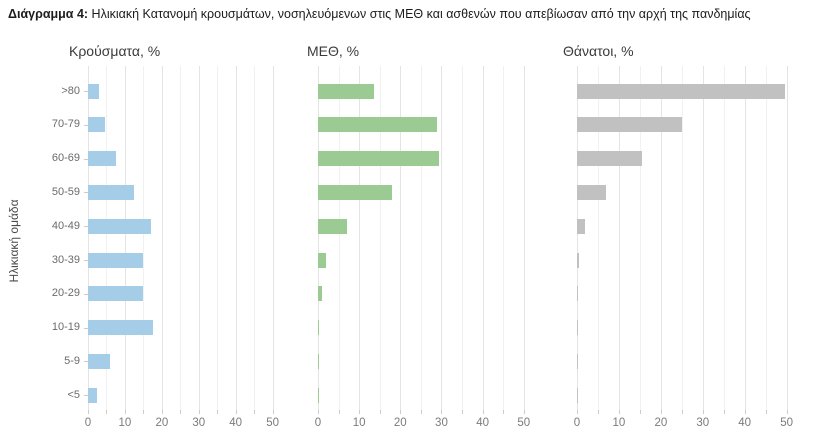 This screenshot has height=448, width=840. What do you see at coordinates (94, 91) in the screenshot?
I see `bar-krousmata->80` at bounding box center [94, 91].